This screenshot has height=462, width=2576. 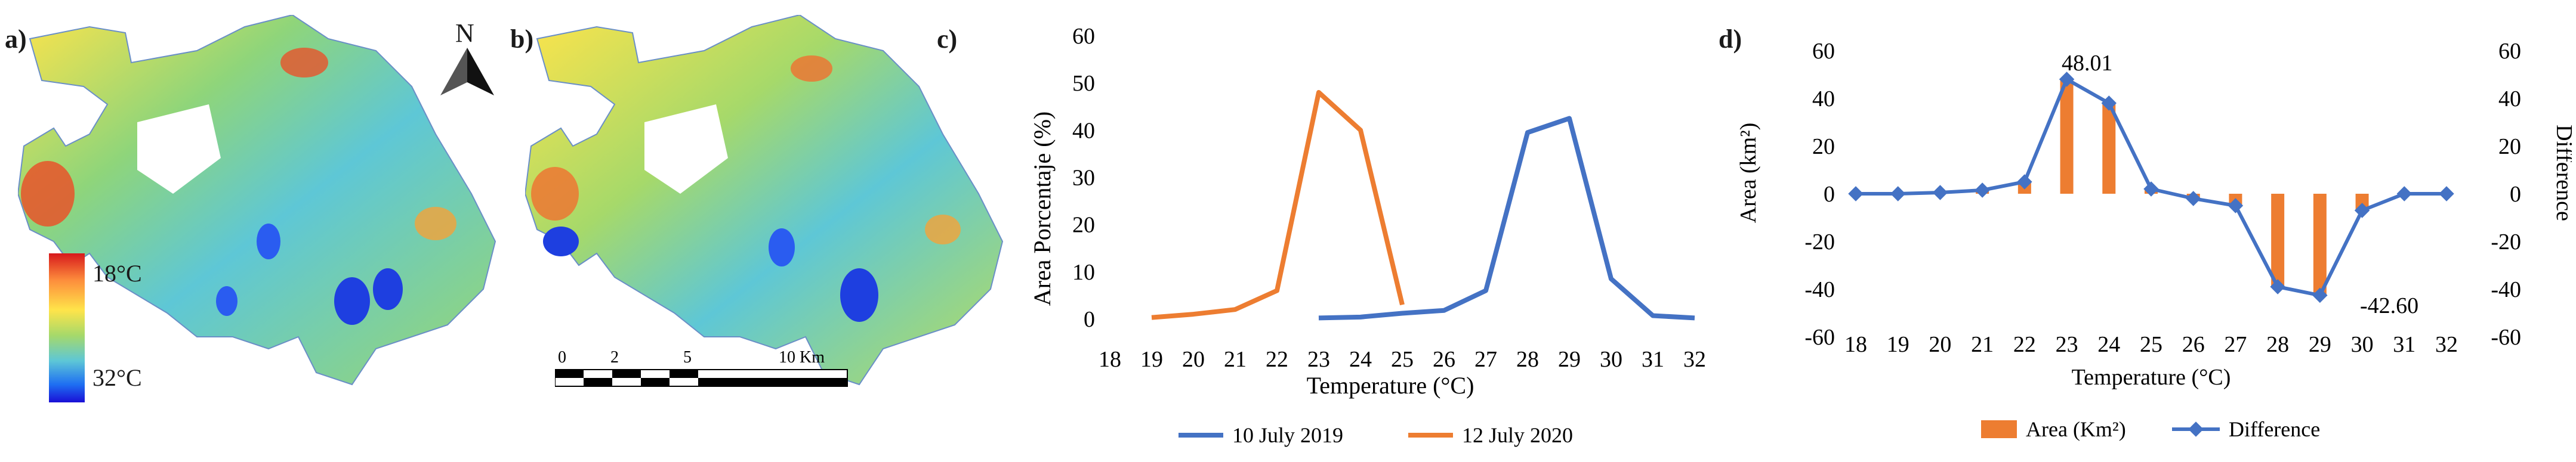 I want to click on d-legend: Area (Km²) Difference, so click(x=2150, y=429).